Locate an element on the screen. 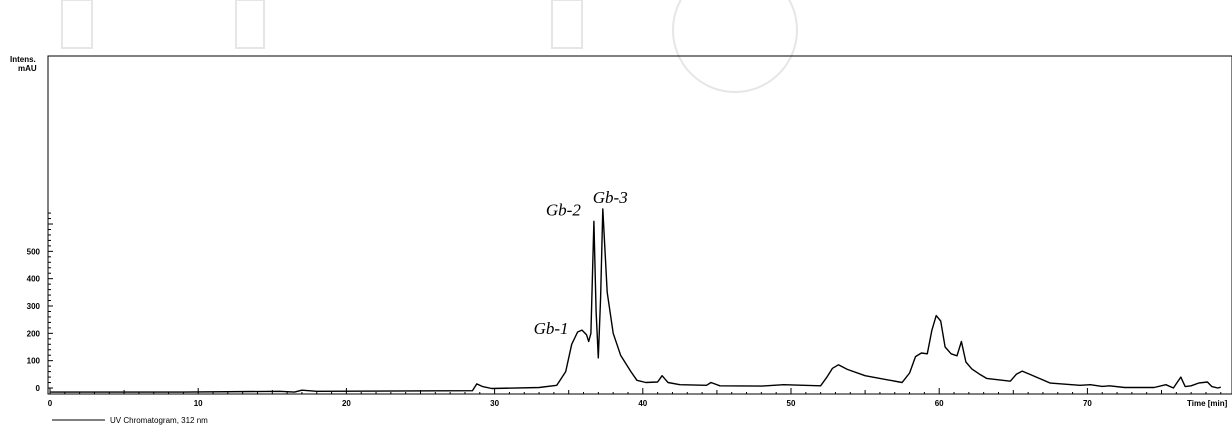  y-axis: 0 100 200 300 400 500 is located at coordinates (40, 302).